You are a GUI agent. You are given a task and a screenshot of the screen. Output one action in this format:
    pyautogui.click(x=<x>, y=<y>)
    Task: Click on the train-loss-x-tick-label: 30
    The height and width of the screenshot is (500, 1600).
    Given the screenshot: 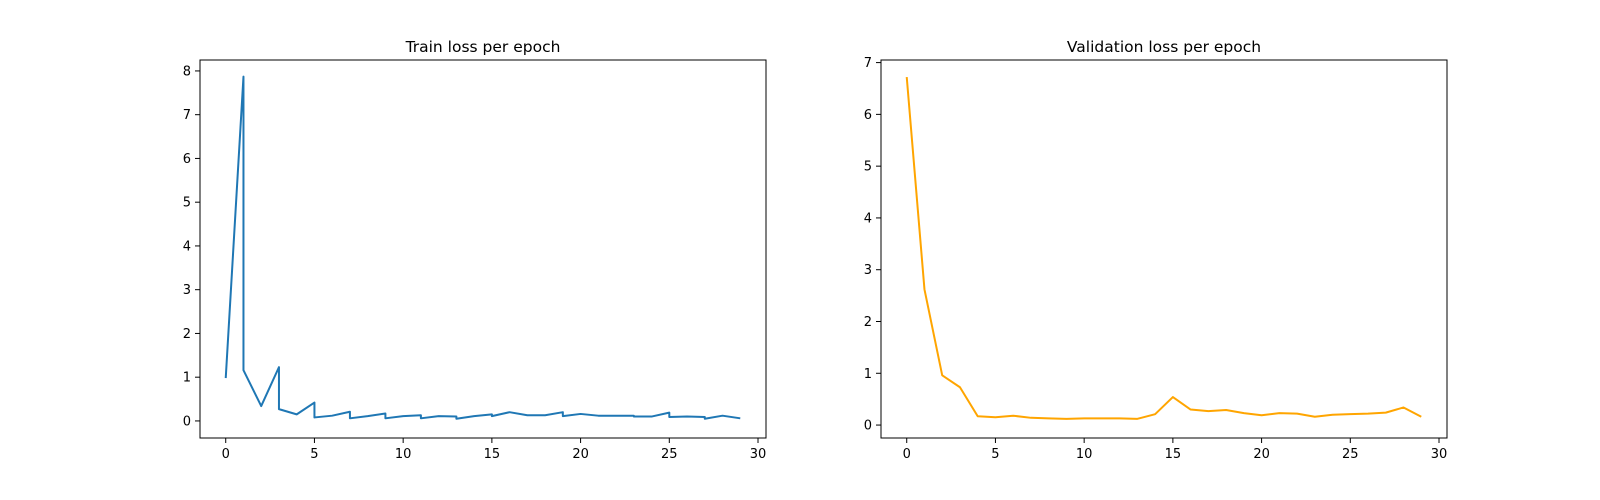 What is the action you would take?
    pyautogui.click(x=758, y=454)
    